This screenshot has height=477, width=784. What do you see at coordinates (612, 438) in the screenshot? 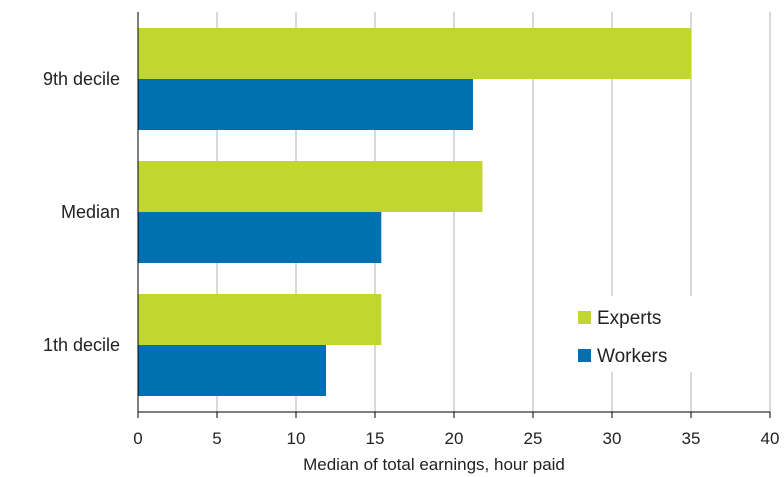
I see `x-tick-label: 30` at bounding box center [612, 438].